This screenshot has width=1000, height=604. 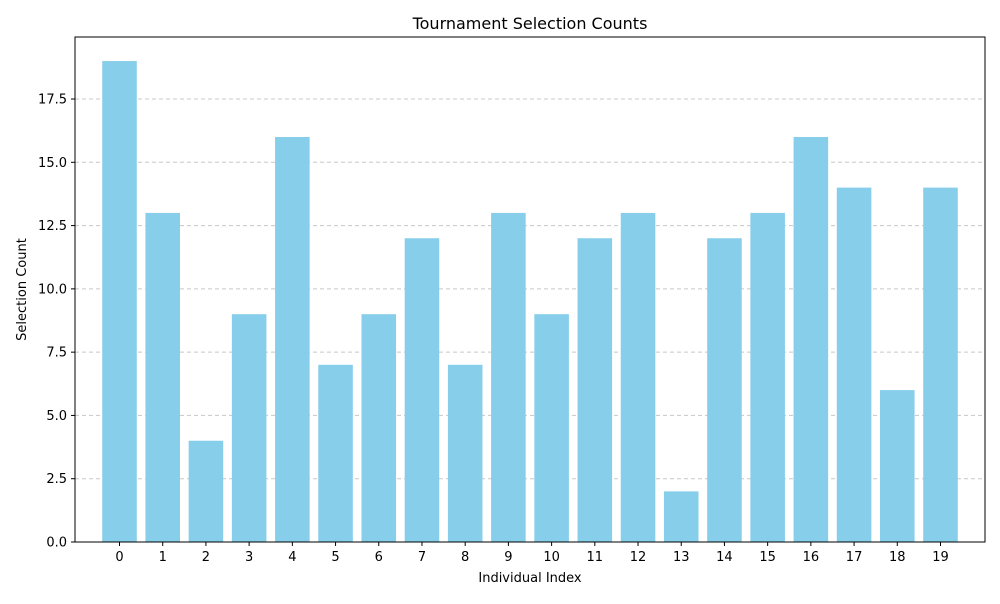 I want to click on y-tick-label: 2.5, so click(x=56, y=479).